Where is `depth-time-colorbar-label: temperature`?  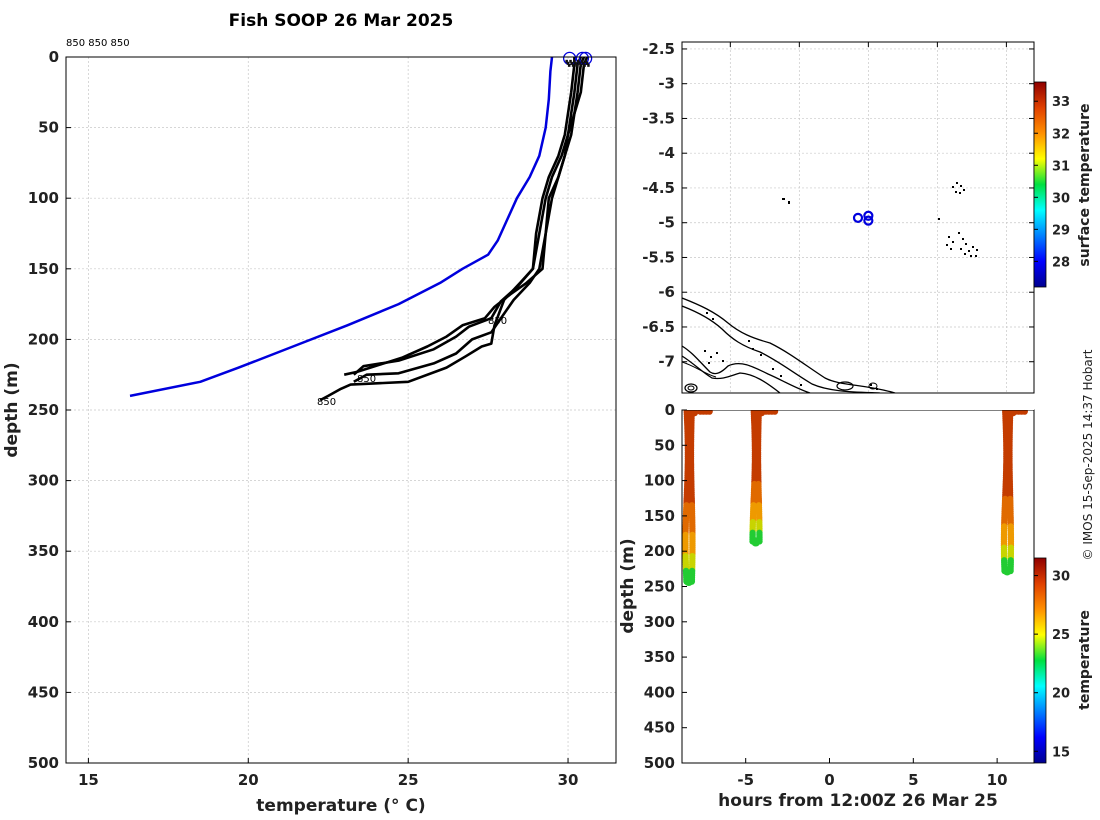 depth-time-colorbar-label: temperature is located at coordinates (1085, 660).